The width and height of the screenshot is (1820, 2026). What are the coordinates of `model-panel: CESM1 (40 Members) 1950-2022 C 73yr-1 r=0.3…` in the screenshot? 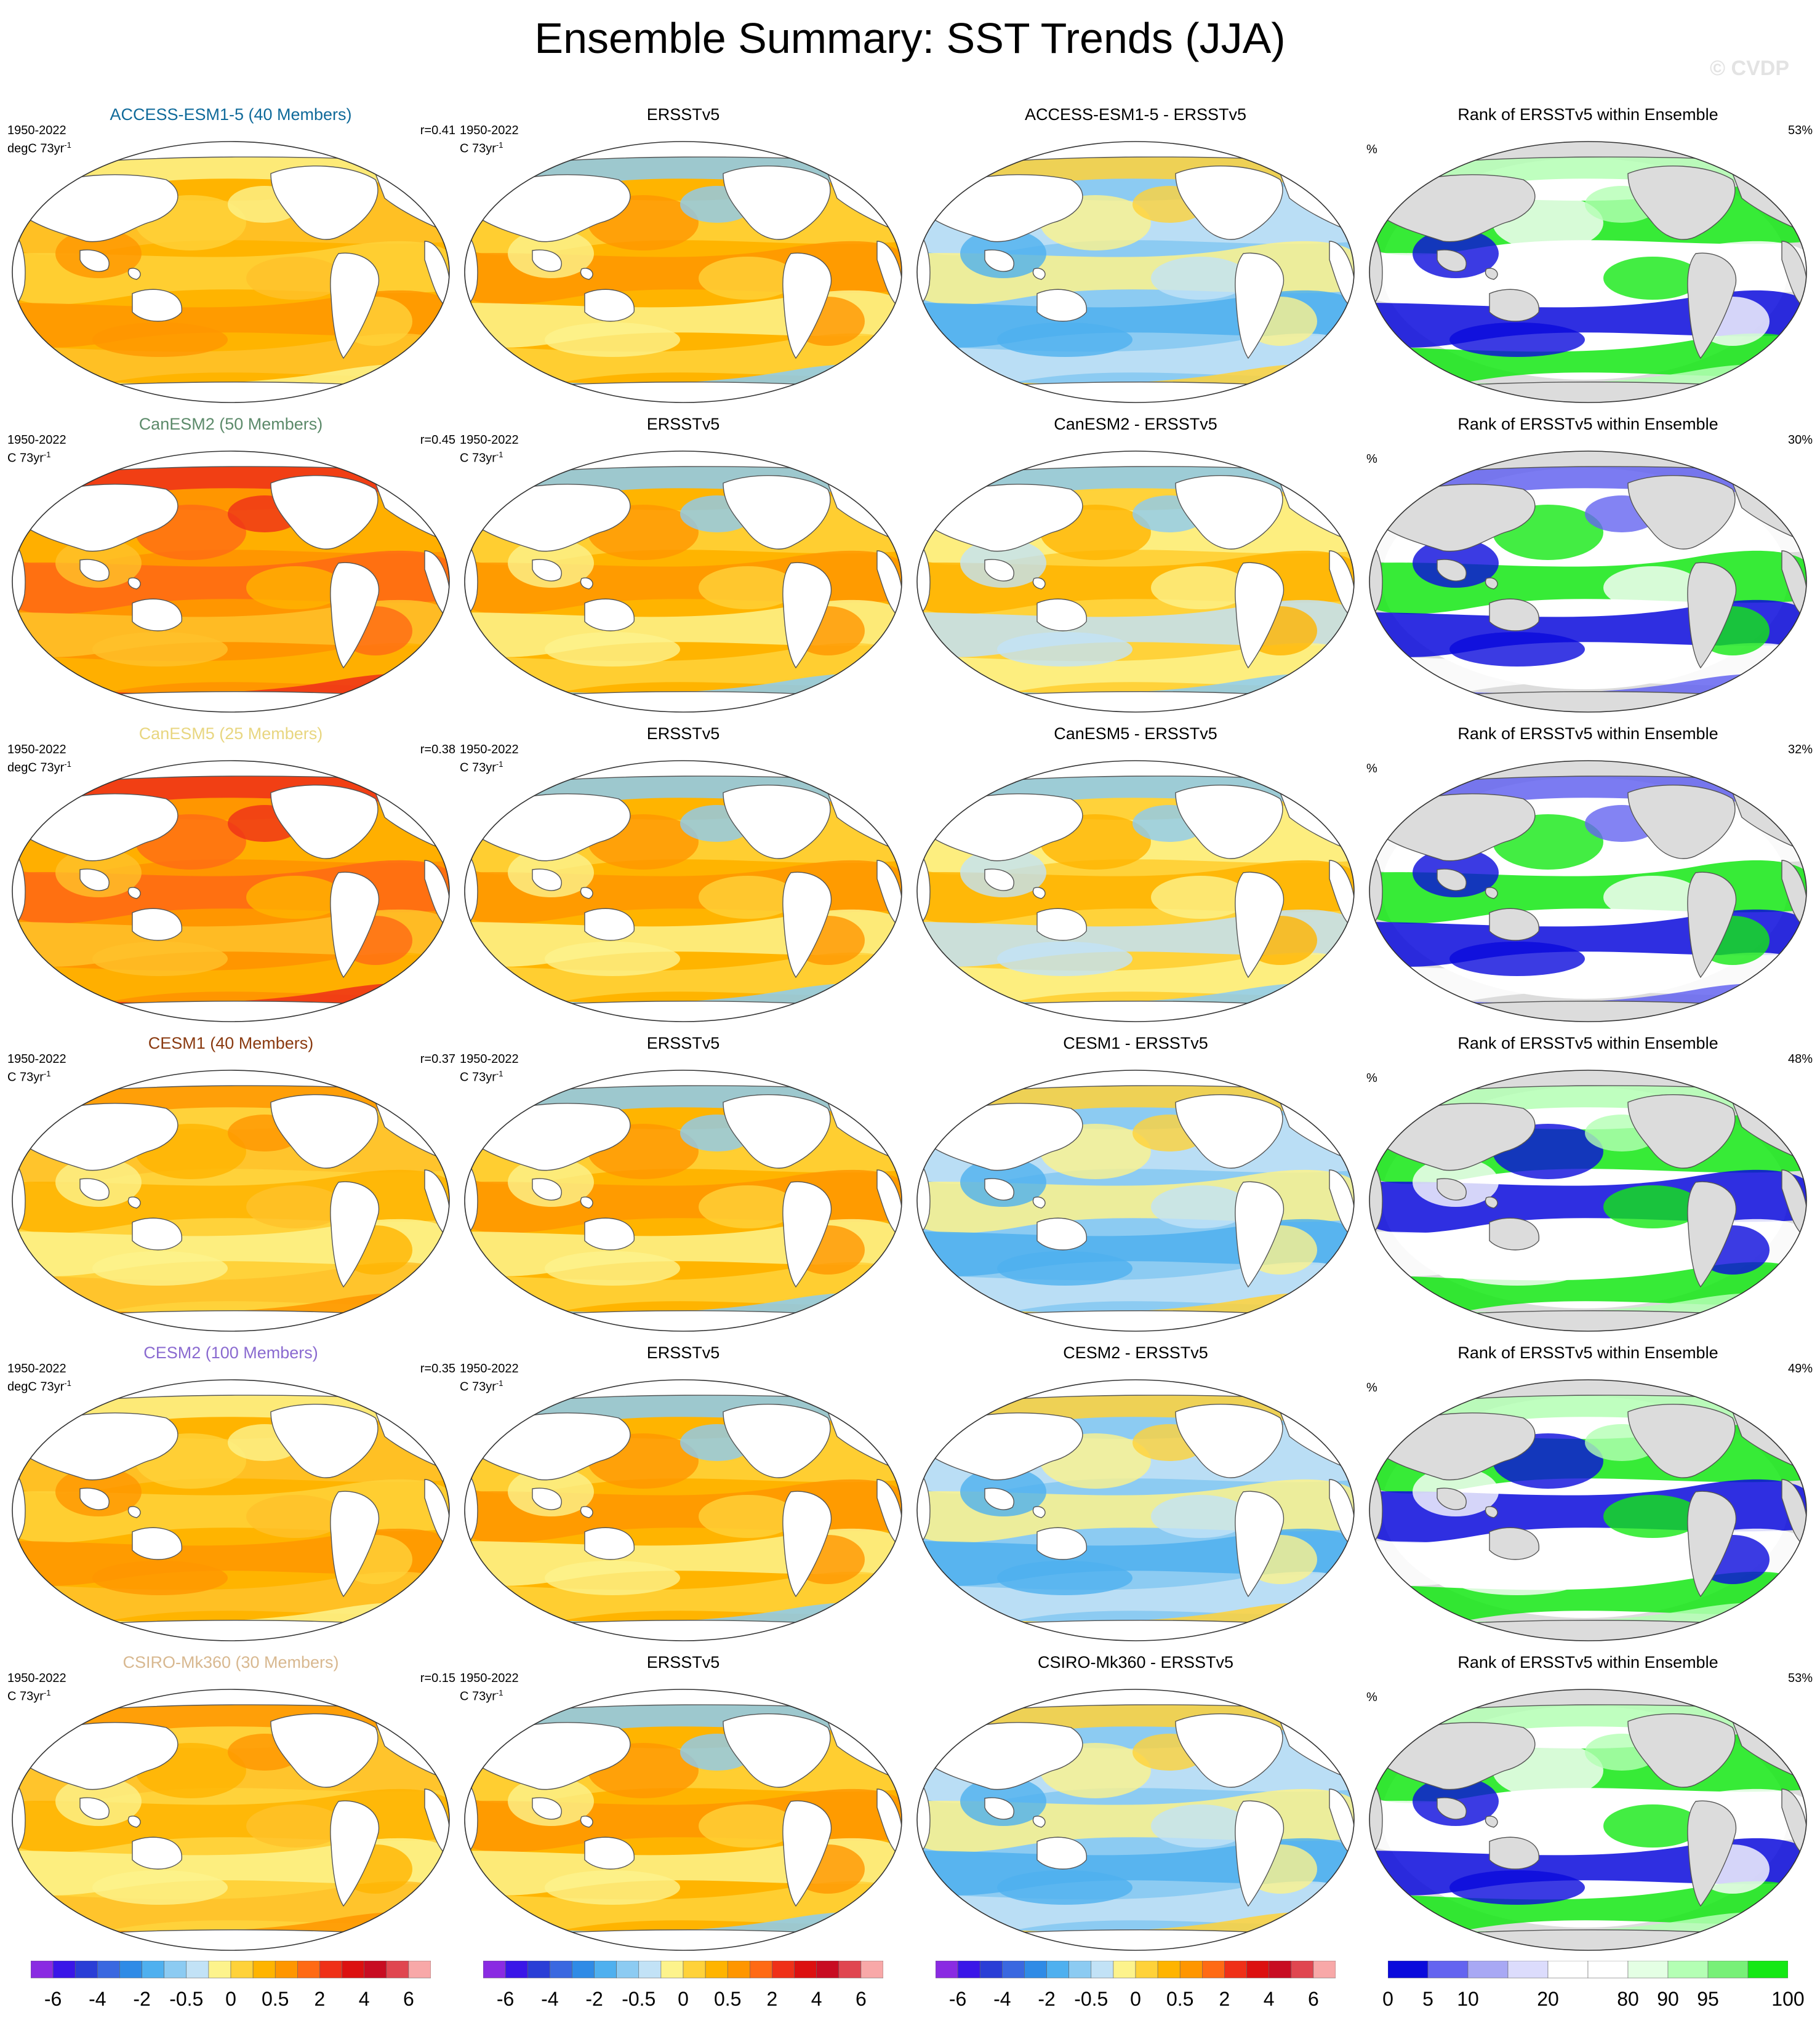 It's located at (231, 1181).